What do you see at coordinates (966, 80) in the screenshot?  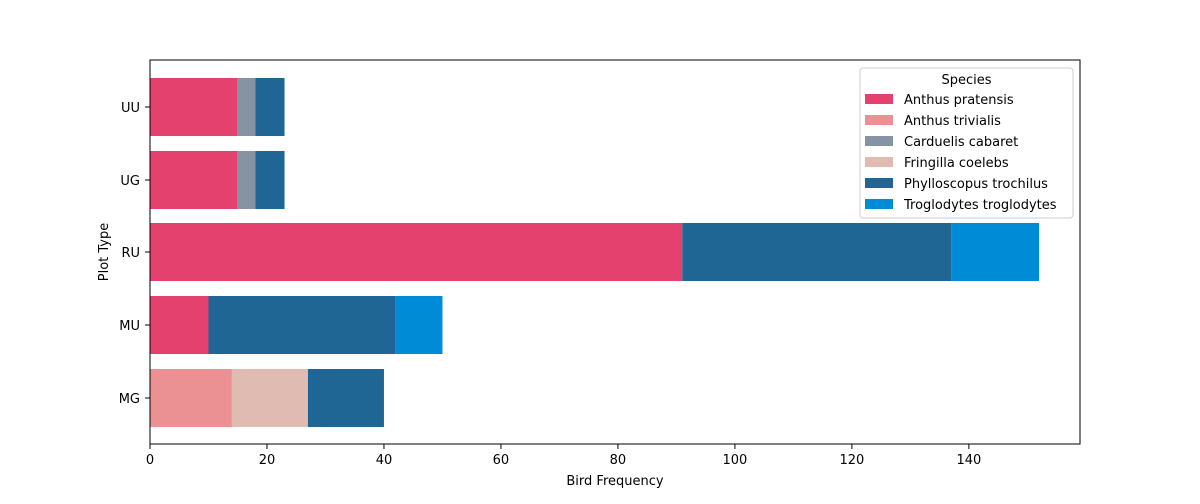 I see `legend-title: Species` at bounding box center [966, 80].